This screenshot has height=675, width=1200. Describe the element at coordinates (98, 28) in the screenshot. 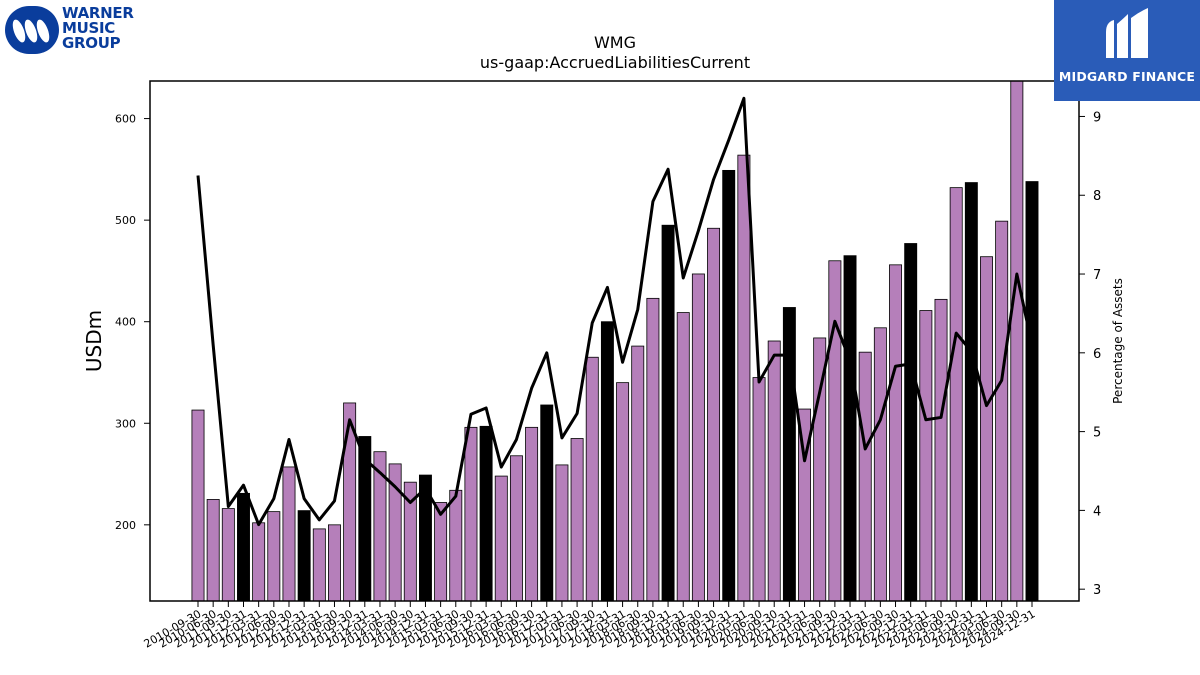

I see `wmg-logo-text: WARNER MUSIC GROUP` at that location.